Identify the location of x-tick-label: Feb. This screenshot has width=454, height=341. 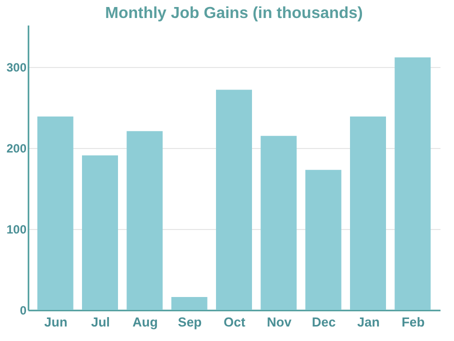
(413, 322).